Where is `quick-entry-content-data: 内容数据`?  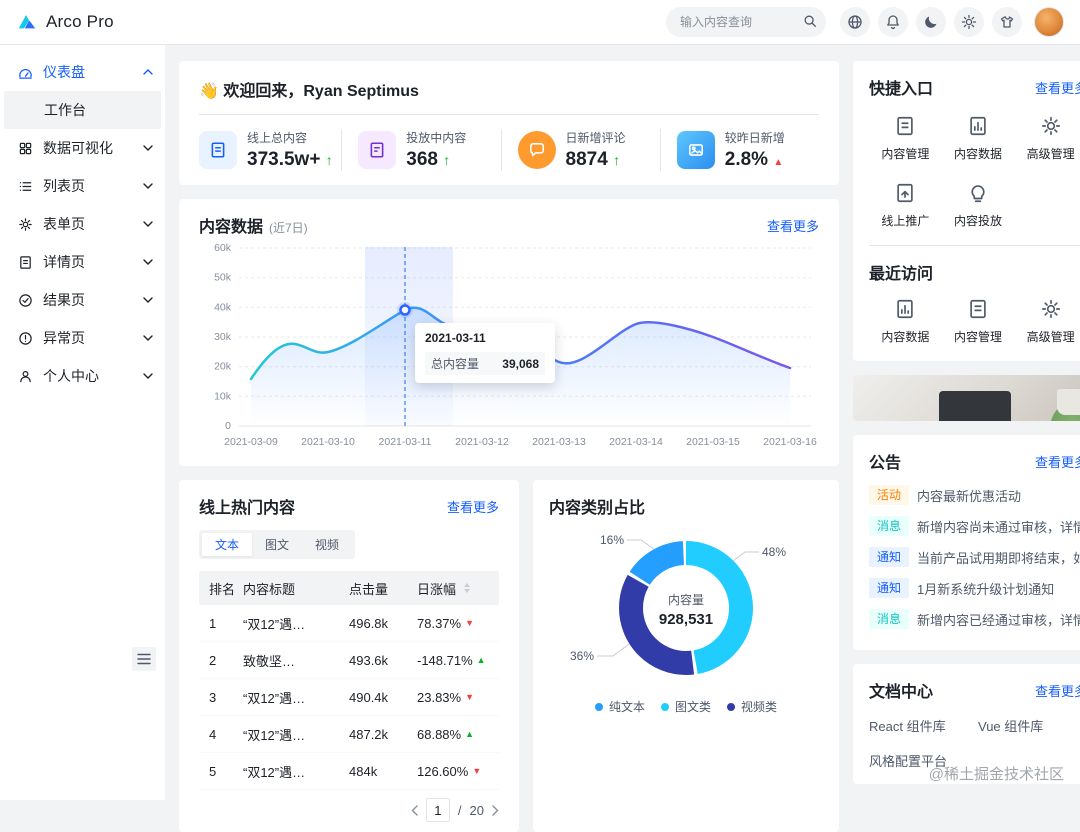
quick-entry-content-data: 内容数据 is located at coordinates (978, 138).